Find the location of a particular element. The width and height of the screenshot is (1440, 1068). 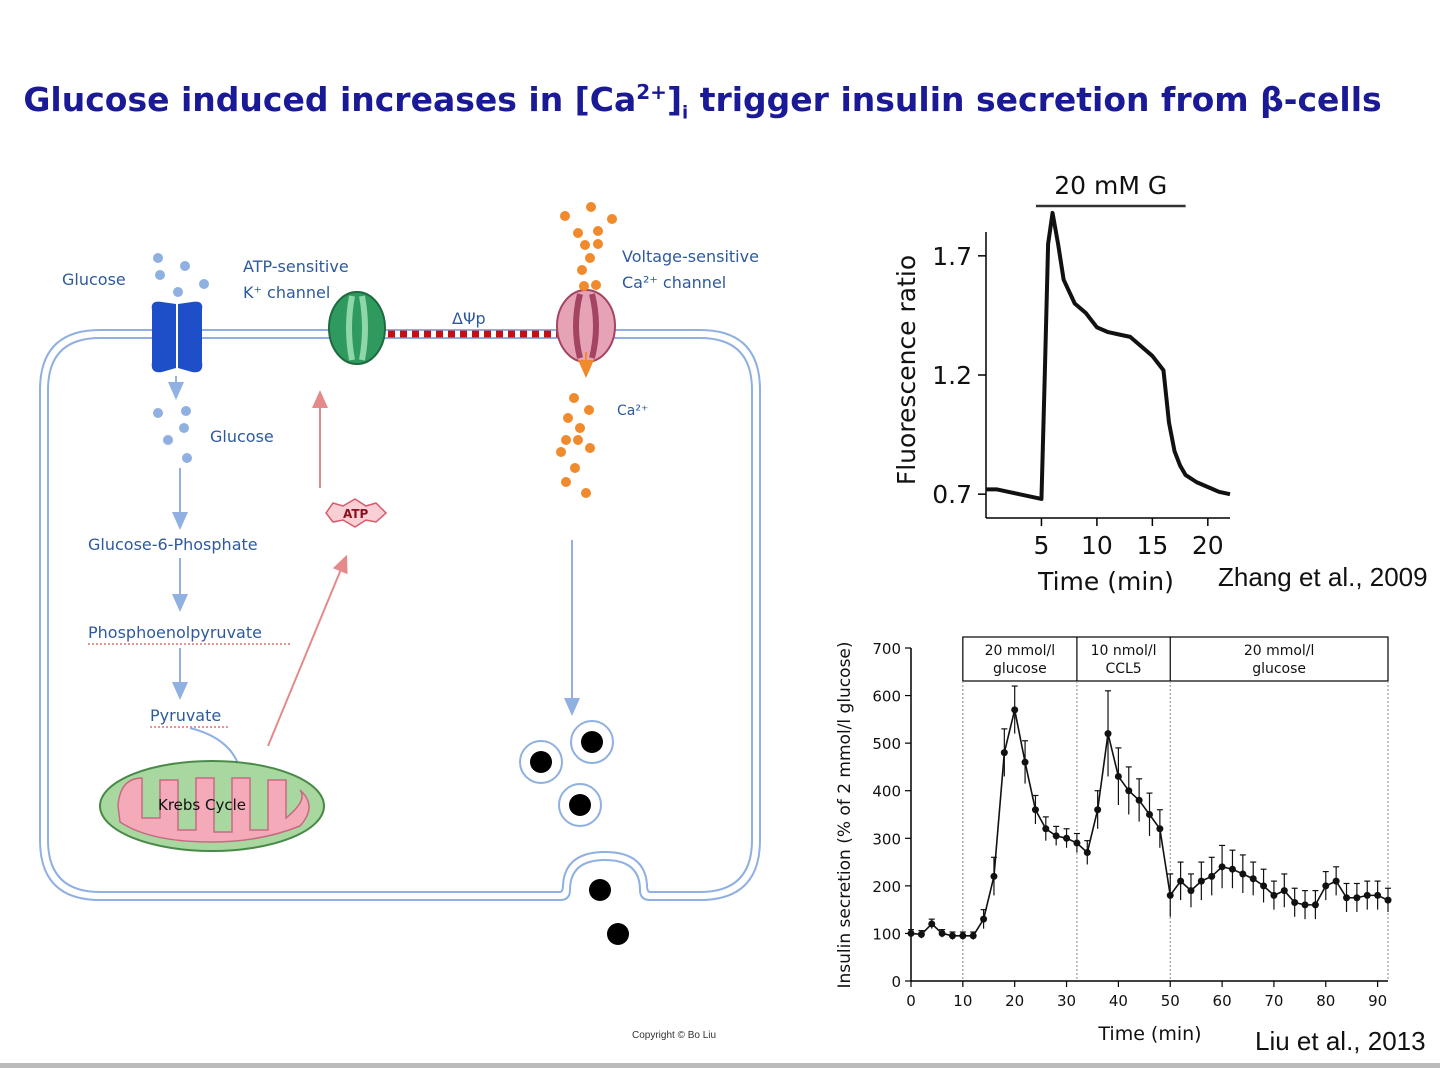

g6p-label: Glucose-6-Phosphate is located at coordinates (173, 544).